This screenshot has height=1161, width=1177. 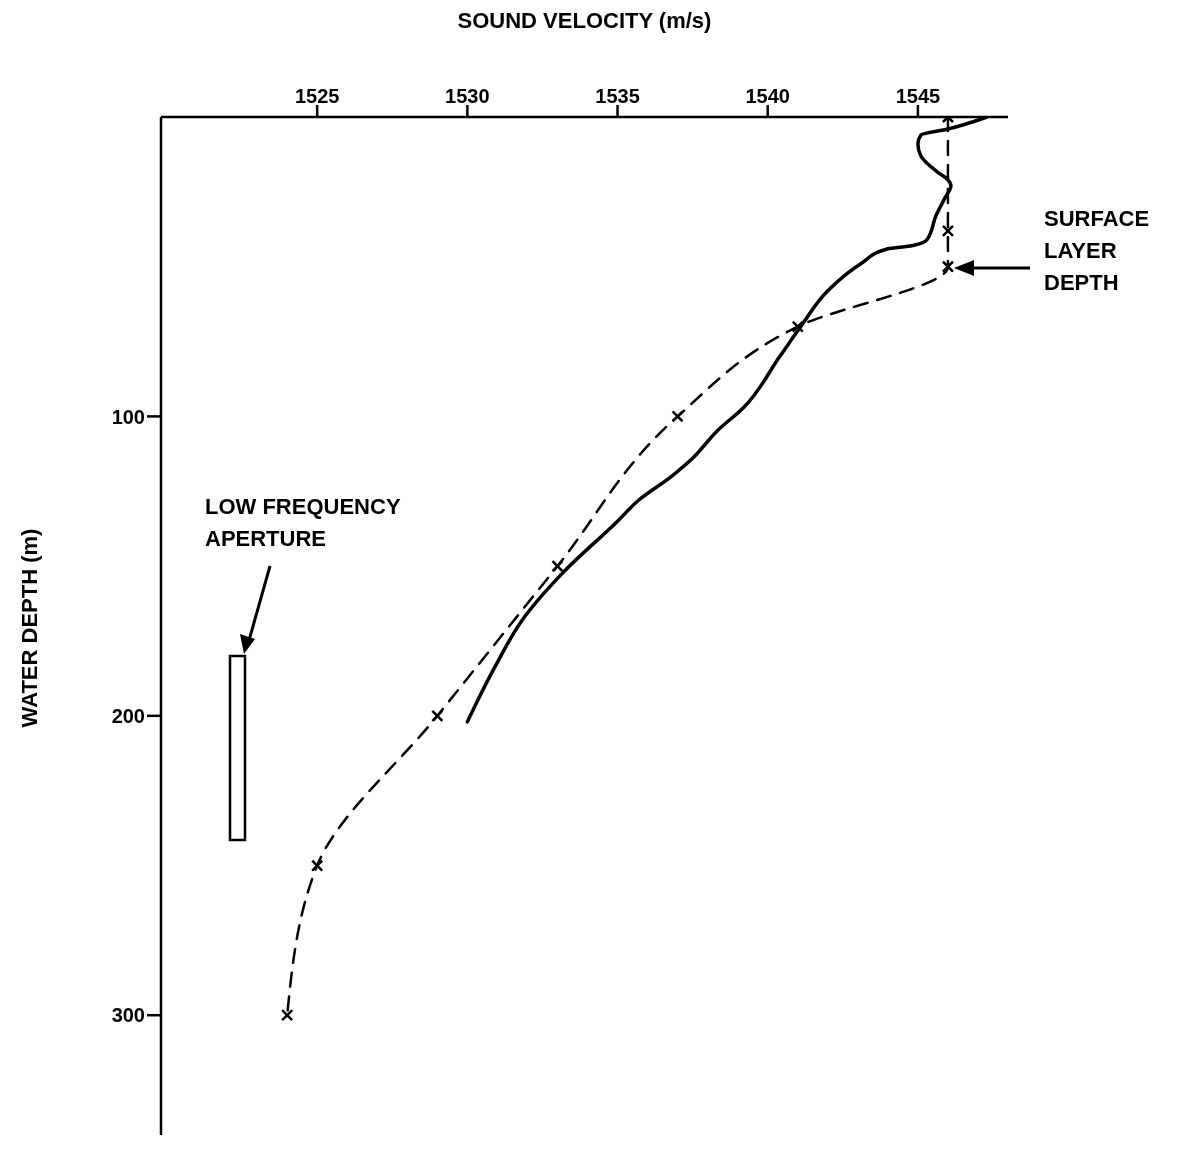 What do you see at coordinates (767, 96) in the screenshot?
I see `x-tick-label: 1540` at bounding box center [767, 96].